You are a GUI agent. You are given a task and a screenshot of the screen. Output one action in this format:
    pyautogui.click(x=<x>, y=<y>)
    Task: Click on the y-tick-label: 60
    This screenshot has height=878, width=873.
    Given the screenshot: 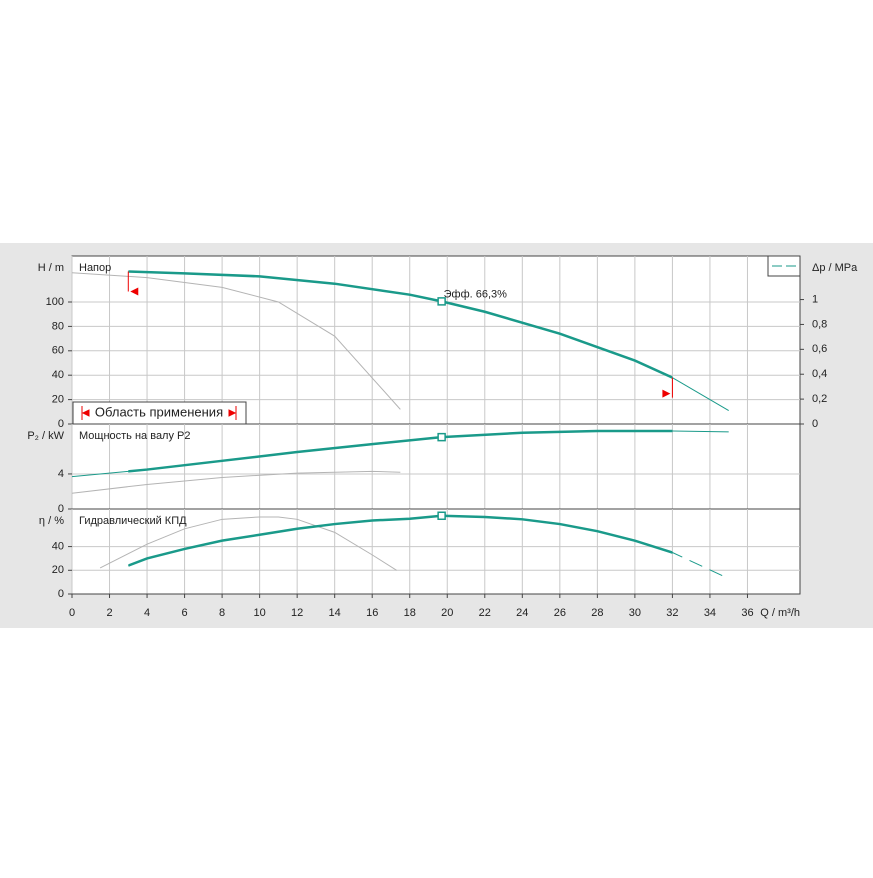 What is the action you would take?
    pyautogui.click(x=58, y=351)
    